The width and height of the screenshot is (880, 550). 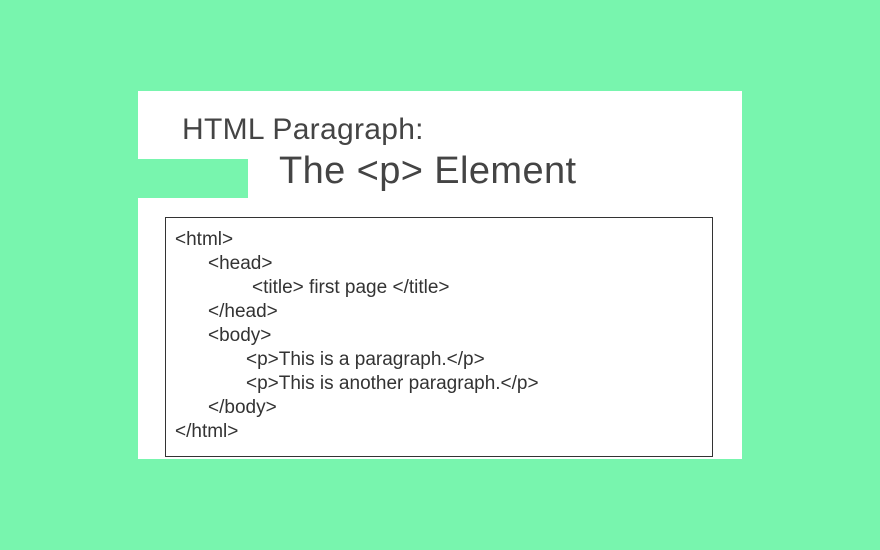 I want to click on code-line: <body>, so click(x=240, y=335).